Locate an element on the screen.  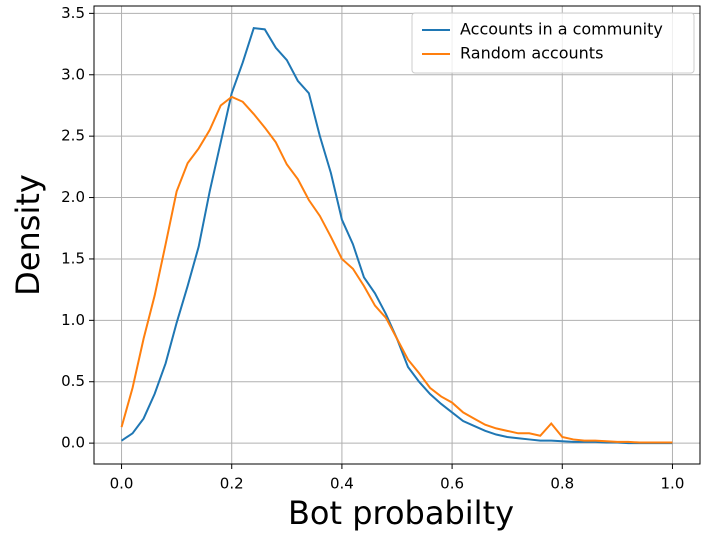
y-tick-label: 0.0 is located at coordinates (73, 443).